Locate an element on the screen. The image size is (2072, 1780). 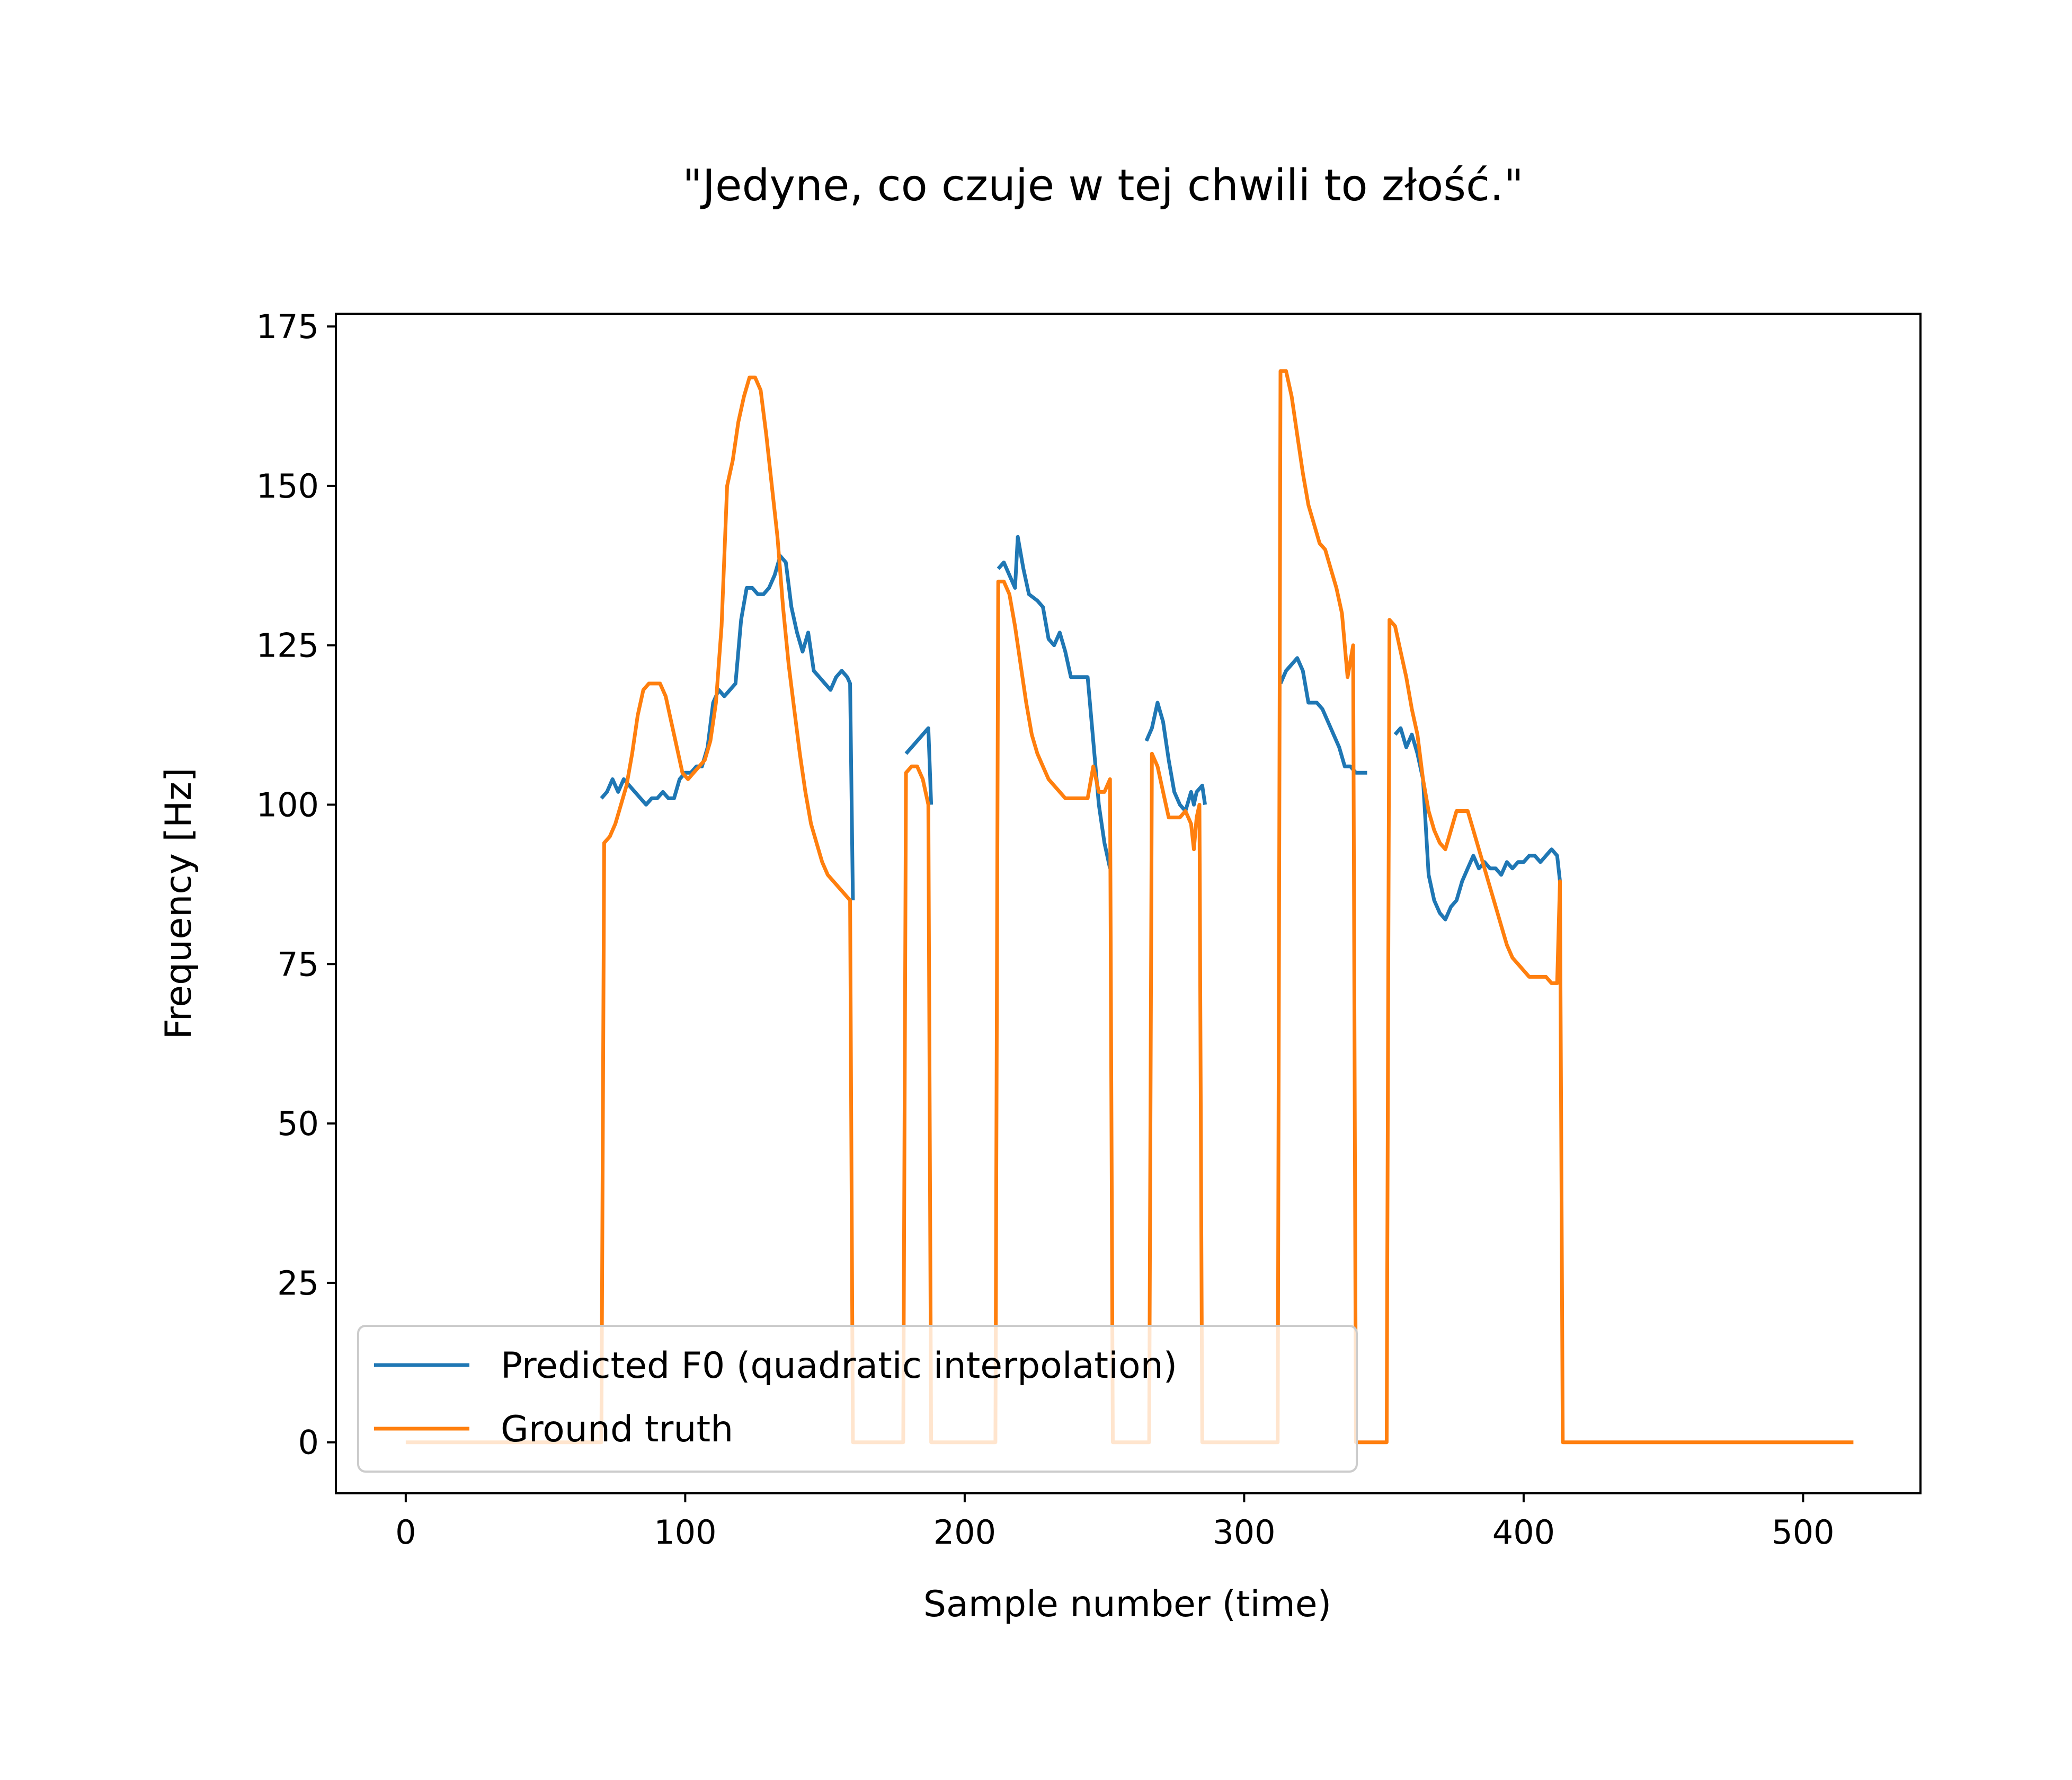
x-tick-label-0: 0 is located at coordinates (405, 1532).